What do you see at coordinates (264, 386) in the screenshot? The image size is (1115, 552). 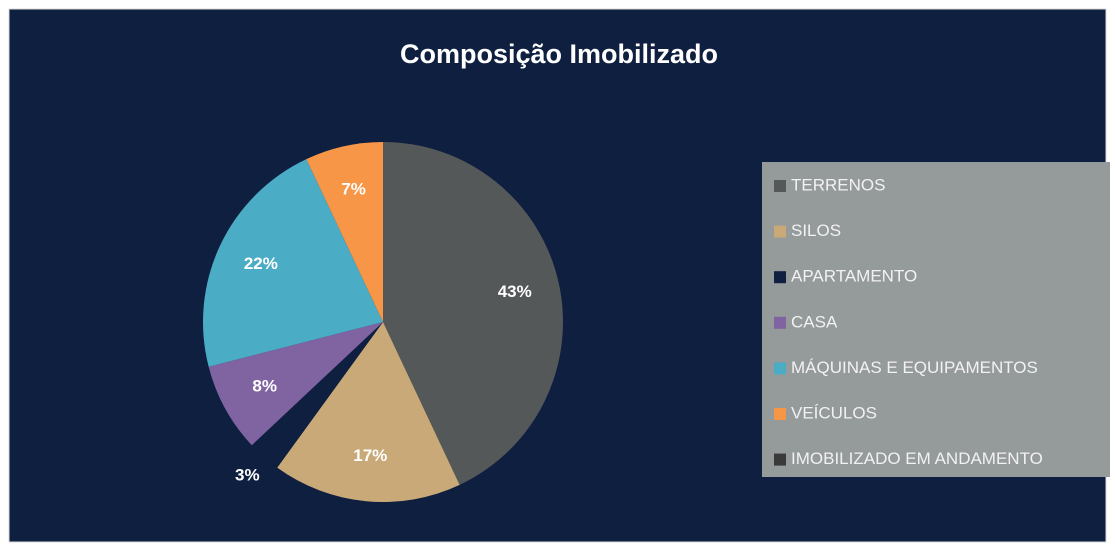 I see `data-label: 8%` at bounding box center [264, 386].